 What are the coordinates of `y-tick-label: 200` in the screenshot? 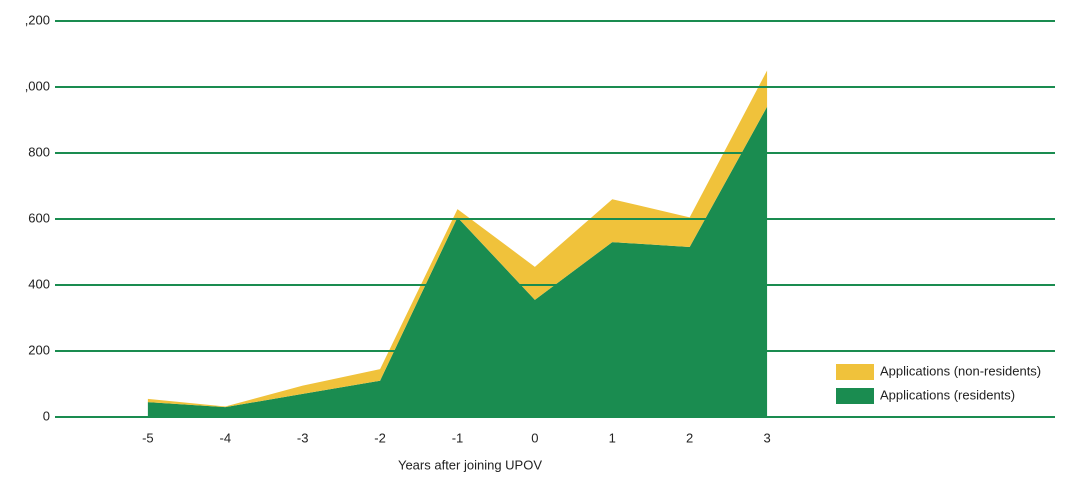 It's located at (39, 349).